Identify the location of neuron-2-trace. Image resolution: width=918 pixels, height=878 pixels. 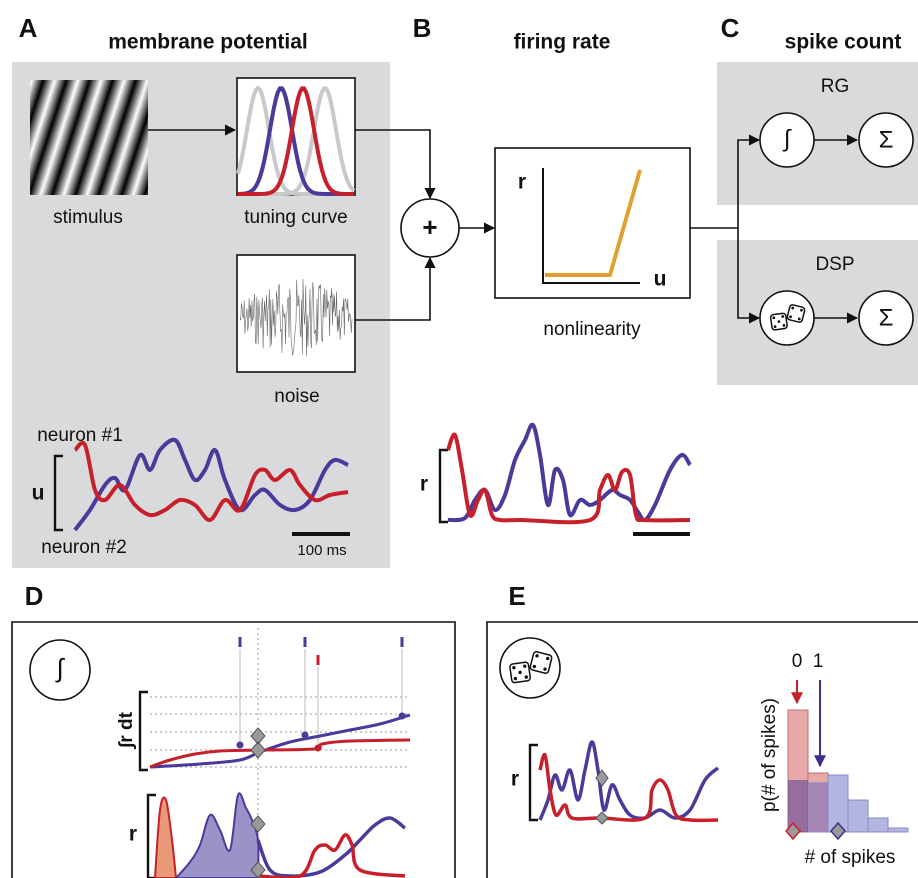
(211, 484).